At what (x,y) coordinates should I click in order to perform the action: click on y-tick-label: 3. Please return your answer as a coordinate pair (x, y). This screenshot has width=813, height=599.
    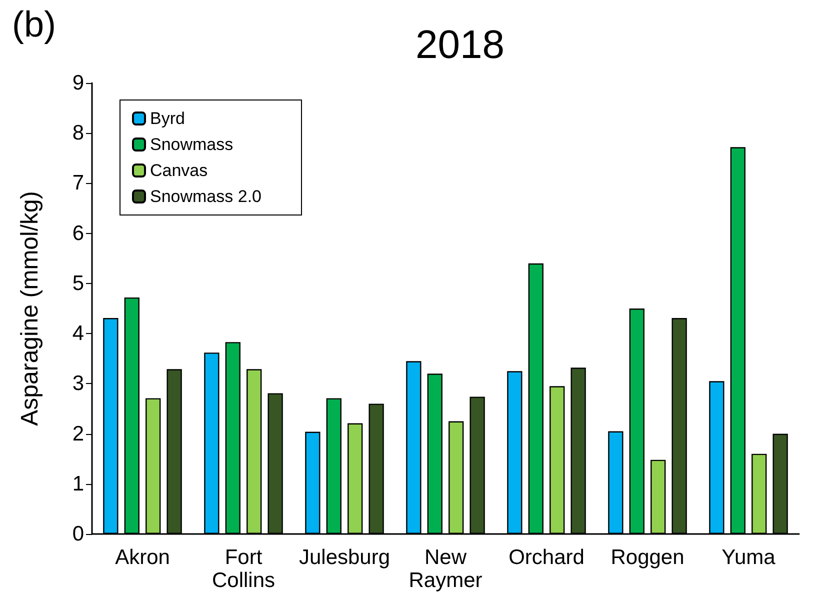
    Looking at the image, I should click on (78, 384).